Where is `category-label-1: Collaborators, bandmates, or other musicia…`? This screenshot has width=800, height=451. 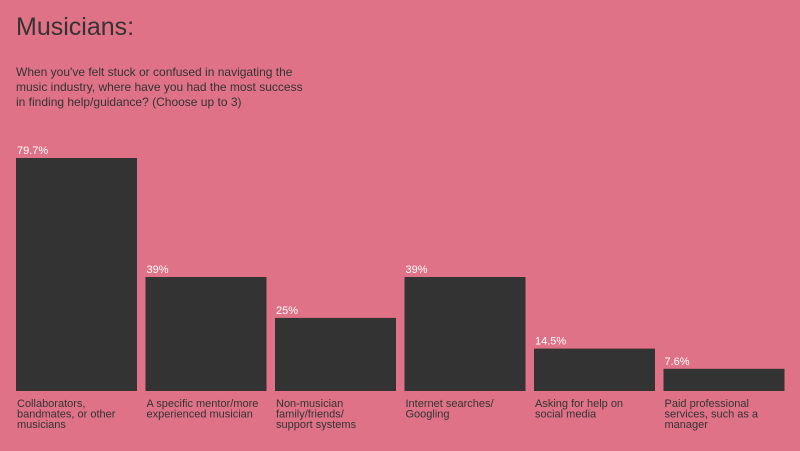
category-label-1: Collaborators, bandmates, or other musicia… is located at coordinates (66, 414).